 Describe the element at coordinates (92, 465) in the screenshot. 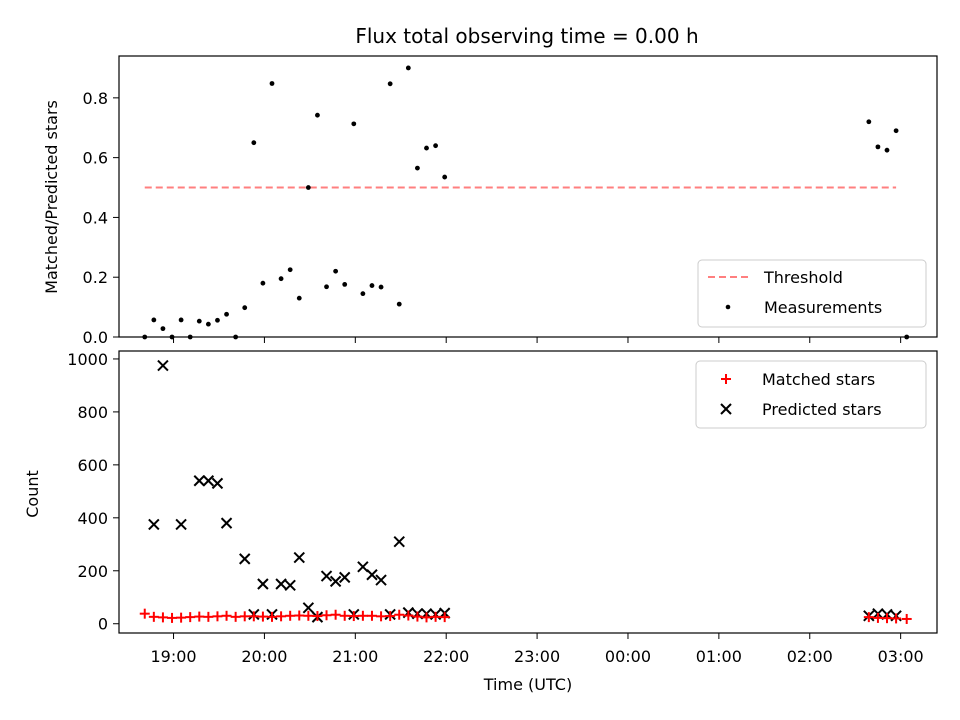

I see `bottom-y-tick-label: 600` at that location.